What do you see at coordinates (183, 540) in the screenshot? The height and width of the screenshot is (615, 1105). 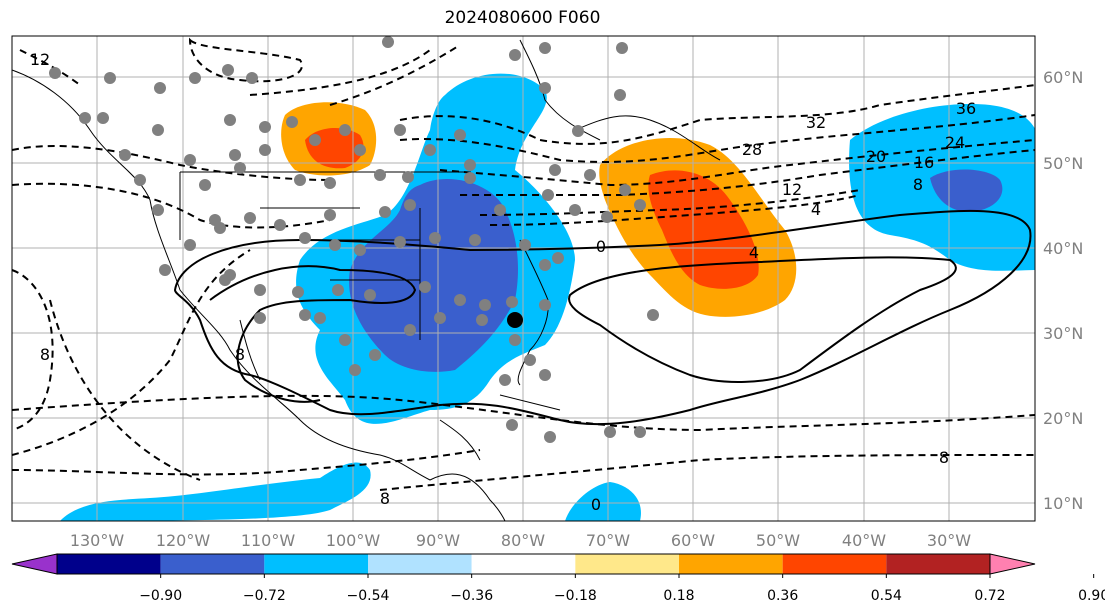 I see `lon-label: 120°W` at bounding box center [183, 540].